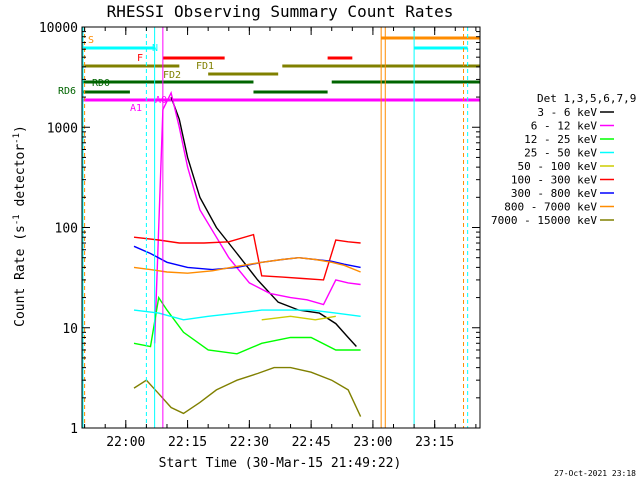 The width and height of the screenshot is (640, 480). Describe the element at coordinates (269, 74) in the screenshot. I see `flag-layer: SNFFD1FD2RD0RD6A1A0` at that location.